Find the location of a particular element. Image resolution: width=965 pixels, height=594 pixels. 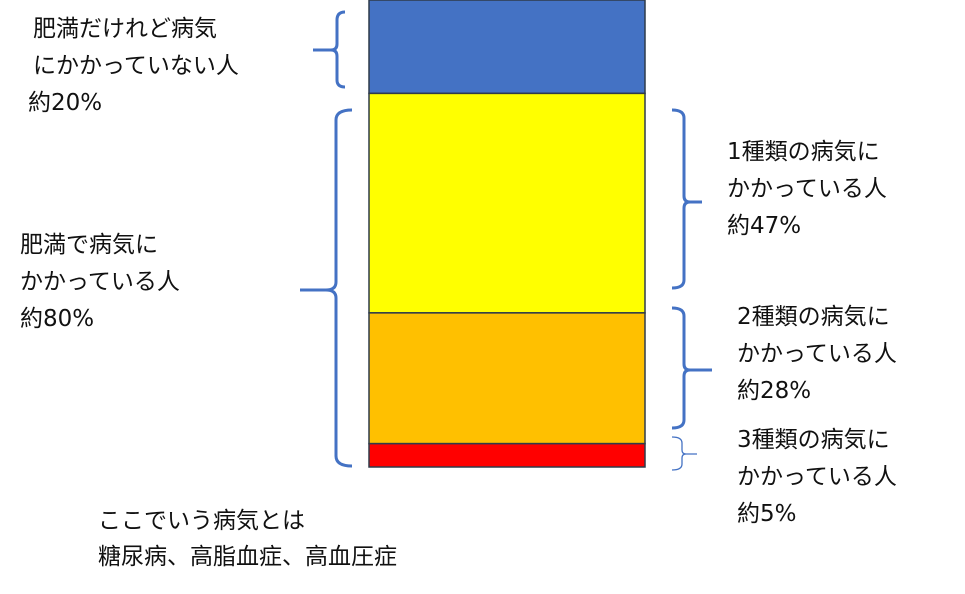

brace-one is located at coordinates (686, 199).